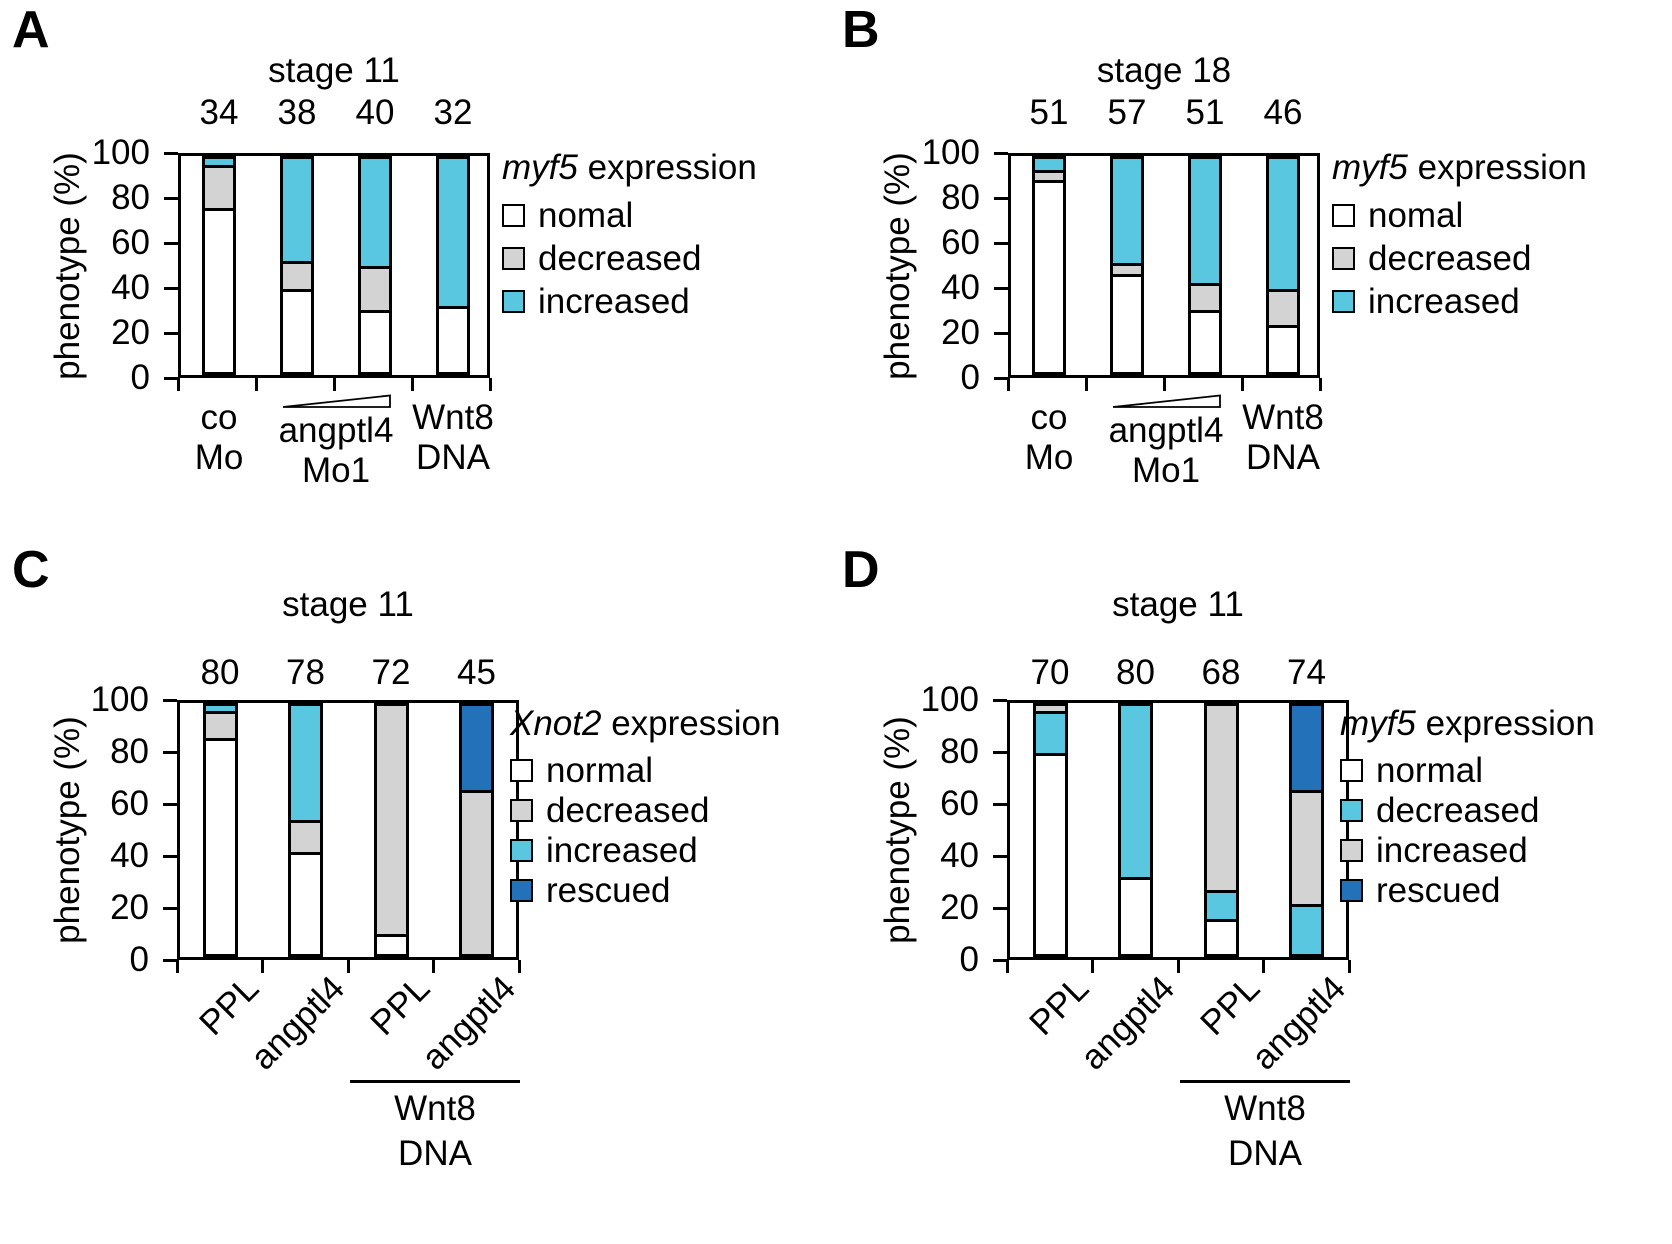 This screenshot has height=1244, width=1672. Describe the element at coordinates (120, 152) in the screenshot. I see `y-tick-label: 100` at that location.